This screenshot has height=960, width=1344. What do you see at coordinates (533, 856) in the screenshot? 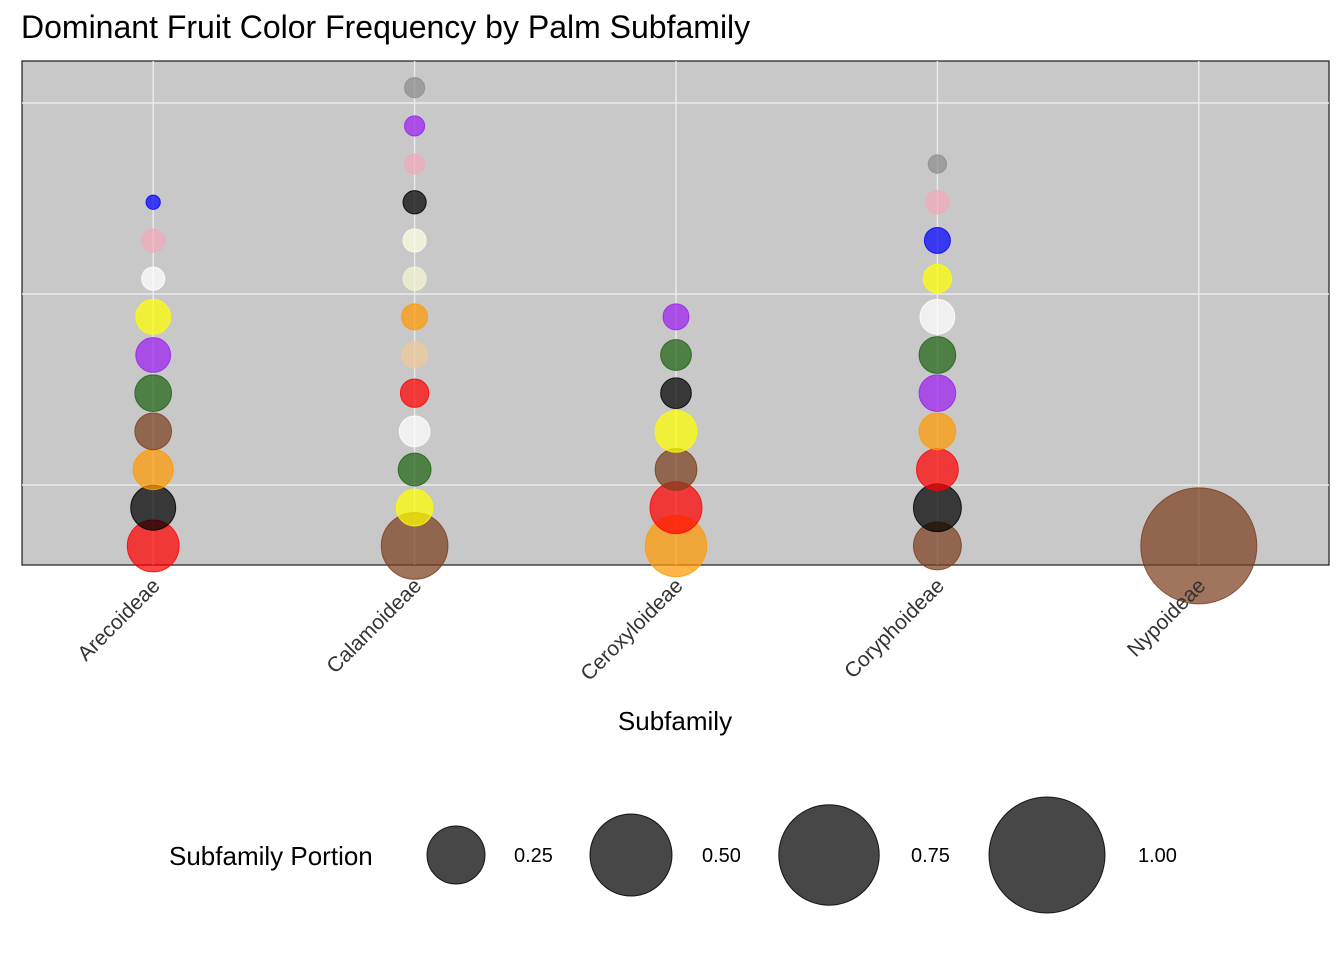
I see `legend-label: 0.25` at bounding box center [533, 856].